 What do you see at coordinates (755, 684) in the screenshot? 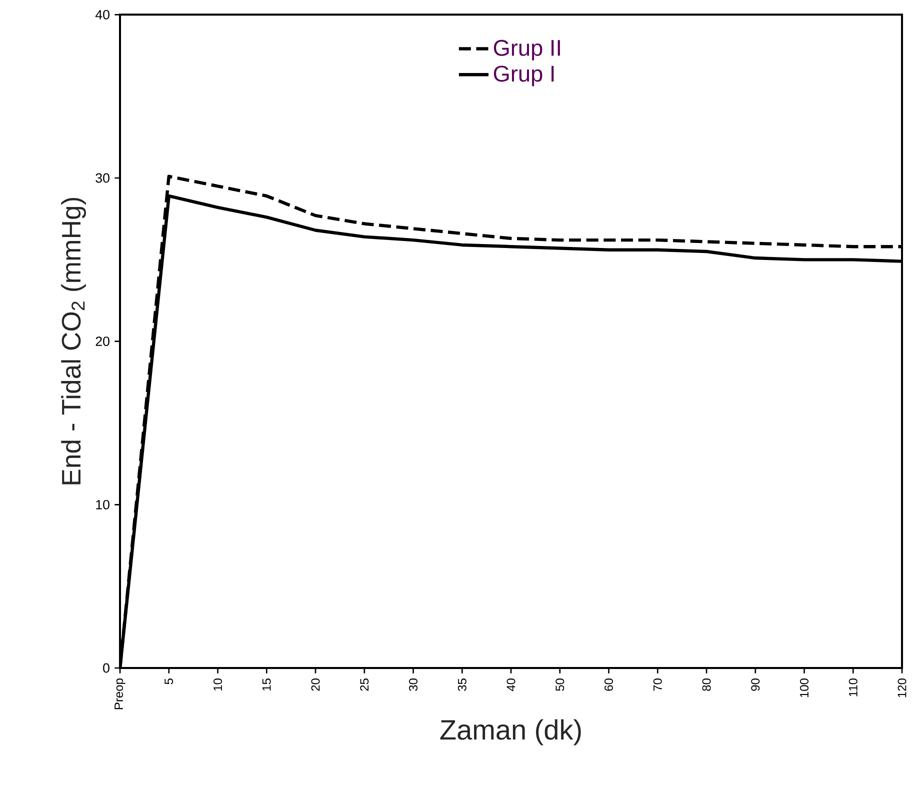
I see `x-tick-label: 90` at bounding box center [755, 684].